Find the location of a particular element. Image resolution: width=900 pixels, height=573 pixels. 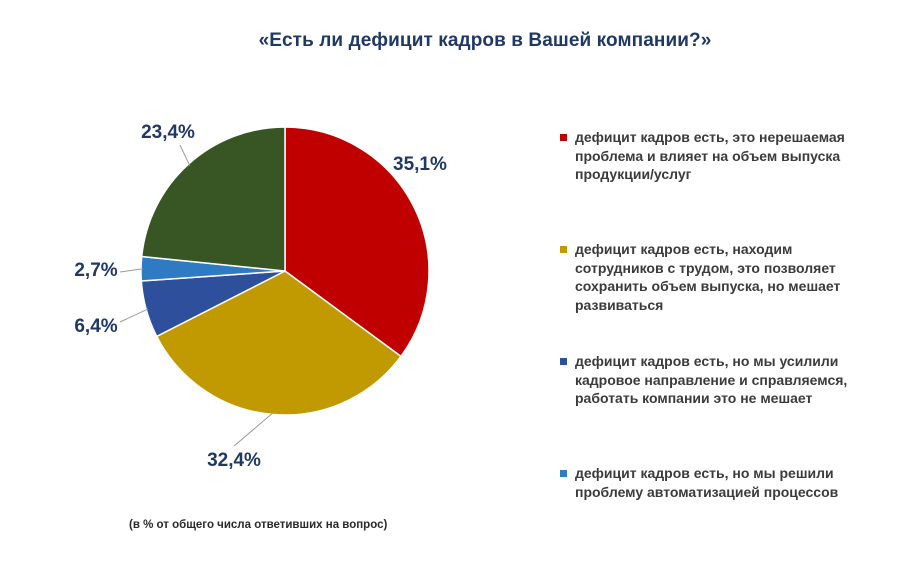

pct-label-hr-strengthened: 6,4% is located at coordinates (95, 326).